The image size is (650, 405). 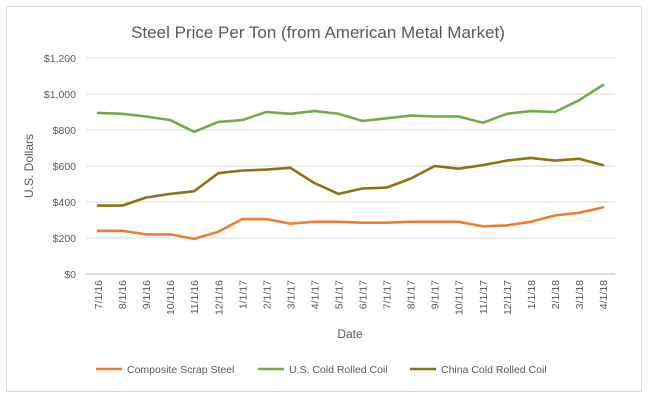 I want to click on x-tick-label: 12/1/16, so click(x=219, y=297).